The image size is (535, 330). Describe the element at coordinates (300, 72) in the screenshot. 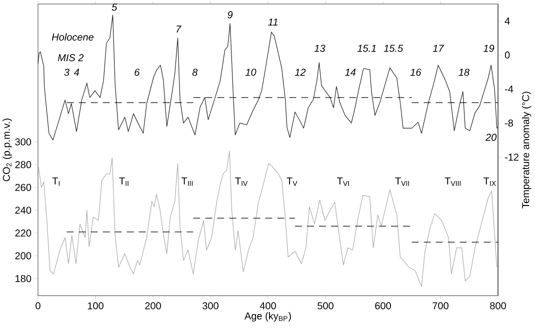

I see `annotation: 12` at that location.